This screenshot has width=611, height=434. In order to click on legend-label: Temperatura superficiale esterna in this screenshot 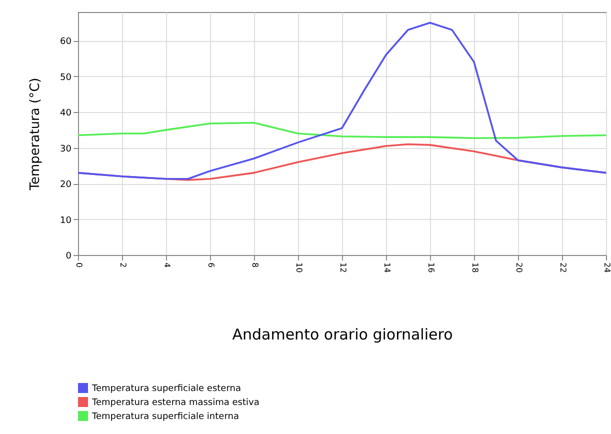, I will do `click(166, 389)`.